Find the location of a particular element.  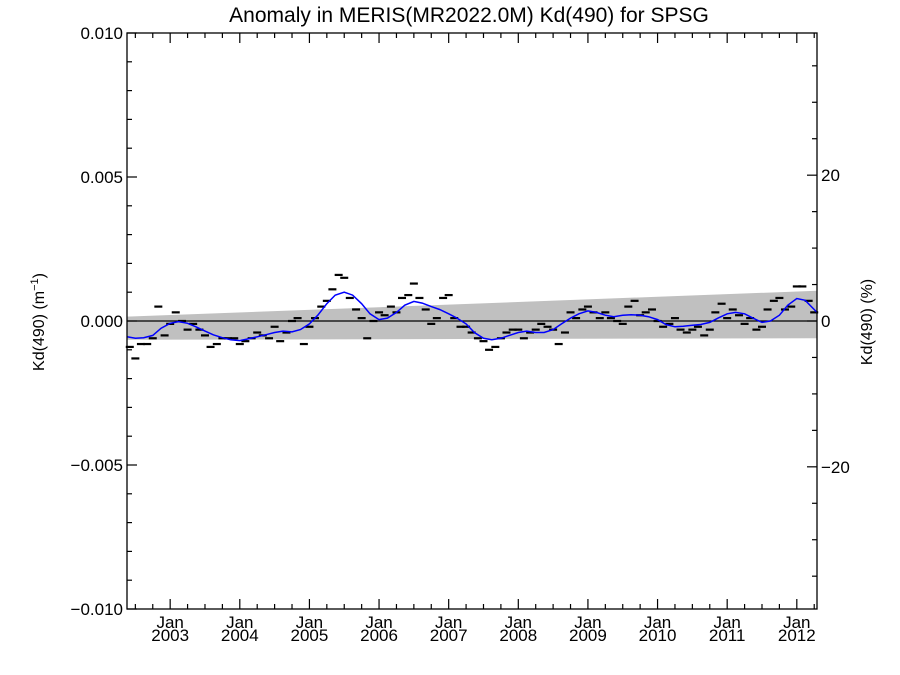

y-right-tick-label: −20 is located at coordinates (835, 467).